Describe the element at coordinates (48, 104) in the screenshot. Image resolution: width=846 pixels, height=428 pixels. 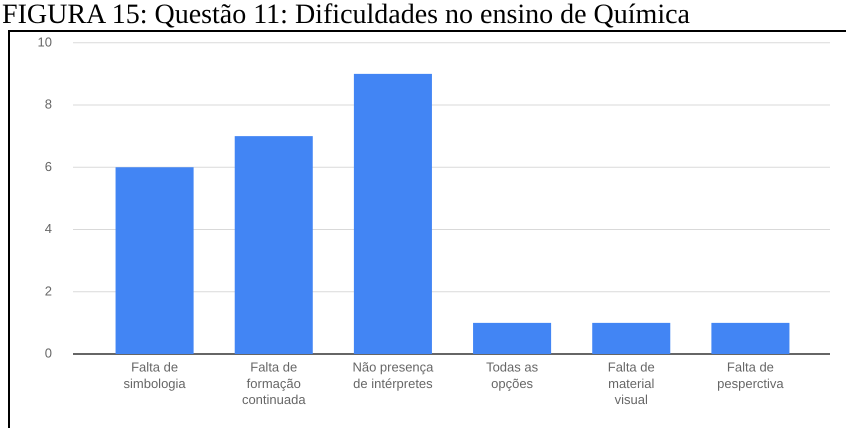
I see `y-tick-label: 8` at that location.